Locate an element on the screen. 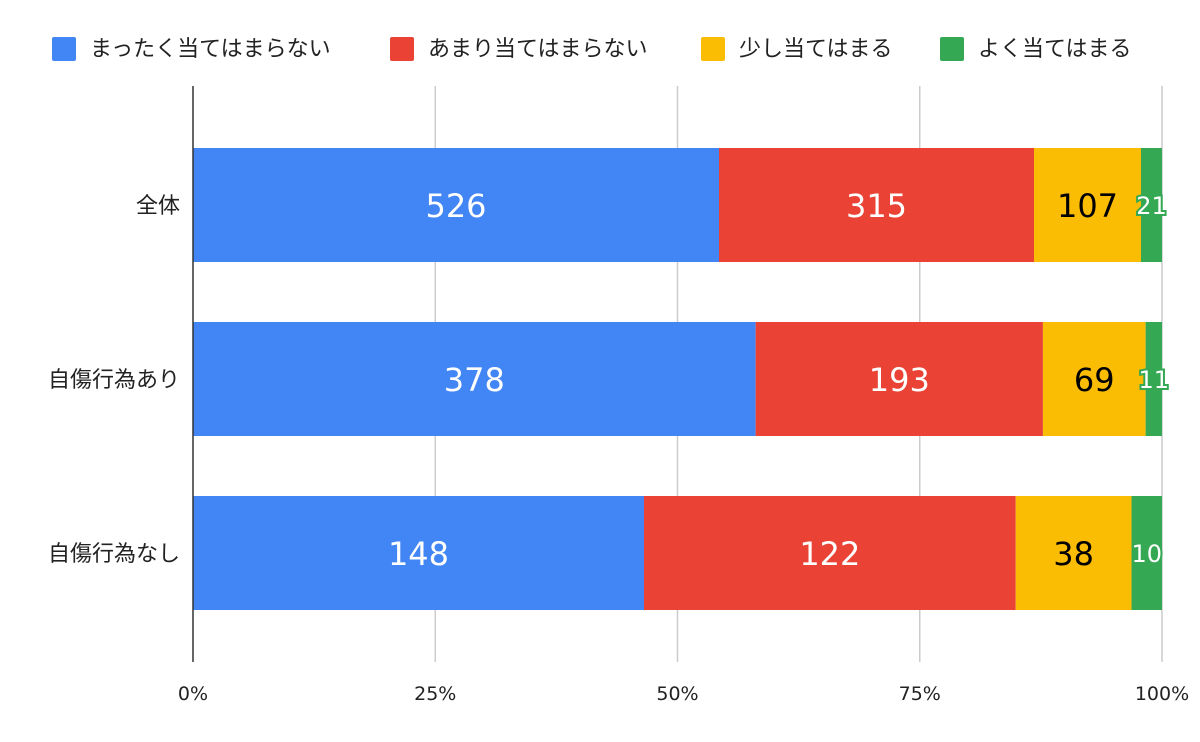 The image size is (1200, 742). x-tick-label: 25% is located at coordinates (435, 694).